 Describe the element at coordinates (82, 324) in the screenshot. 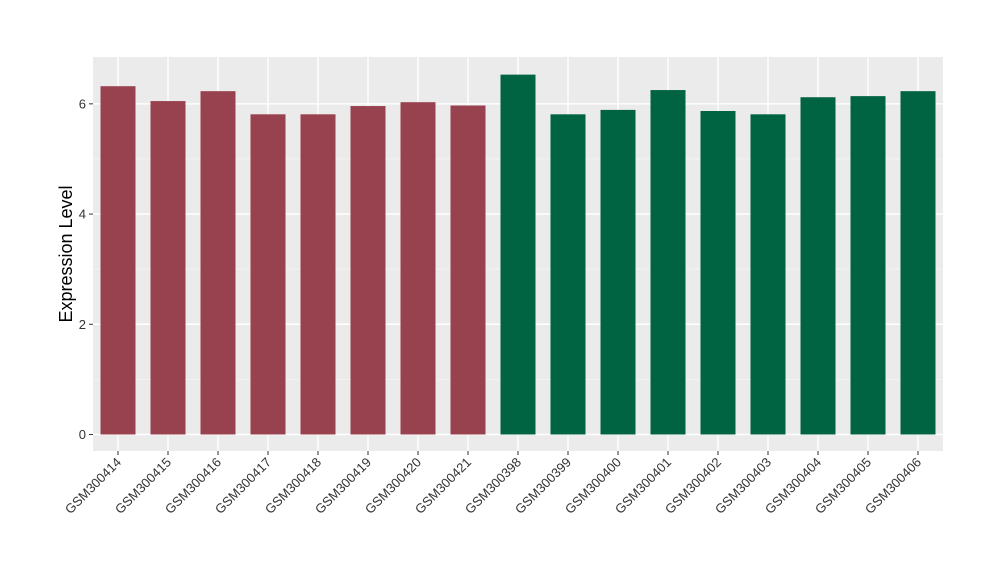

I see `y-tick-label: 2` at that location.